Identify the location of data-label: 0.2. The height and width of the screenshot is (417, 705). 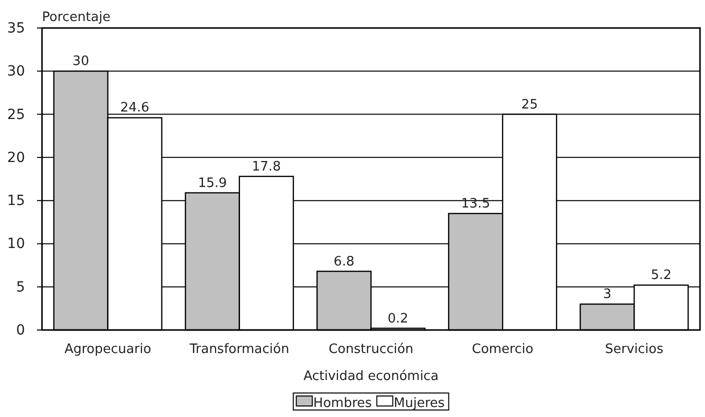
(398, 318).